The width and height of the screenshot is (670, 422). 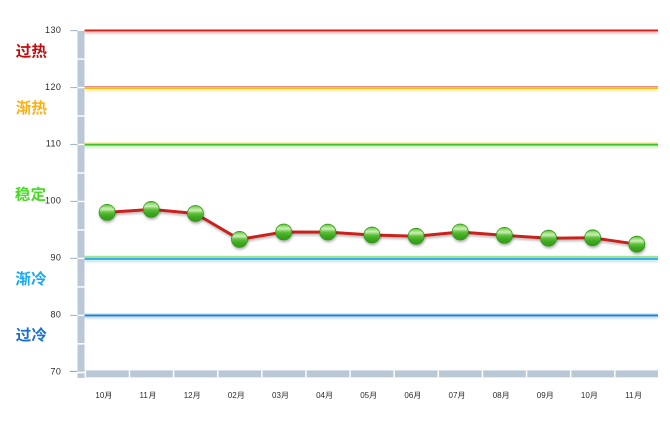 I want to click on svg-text: 09, so click(x=541, y=395).